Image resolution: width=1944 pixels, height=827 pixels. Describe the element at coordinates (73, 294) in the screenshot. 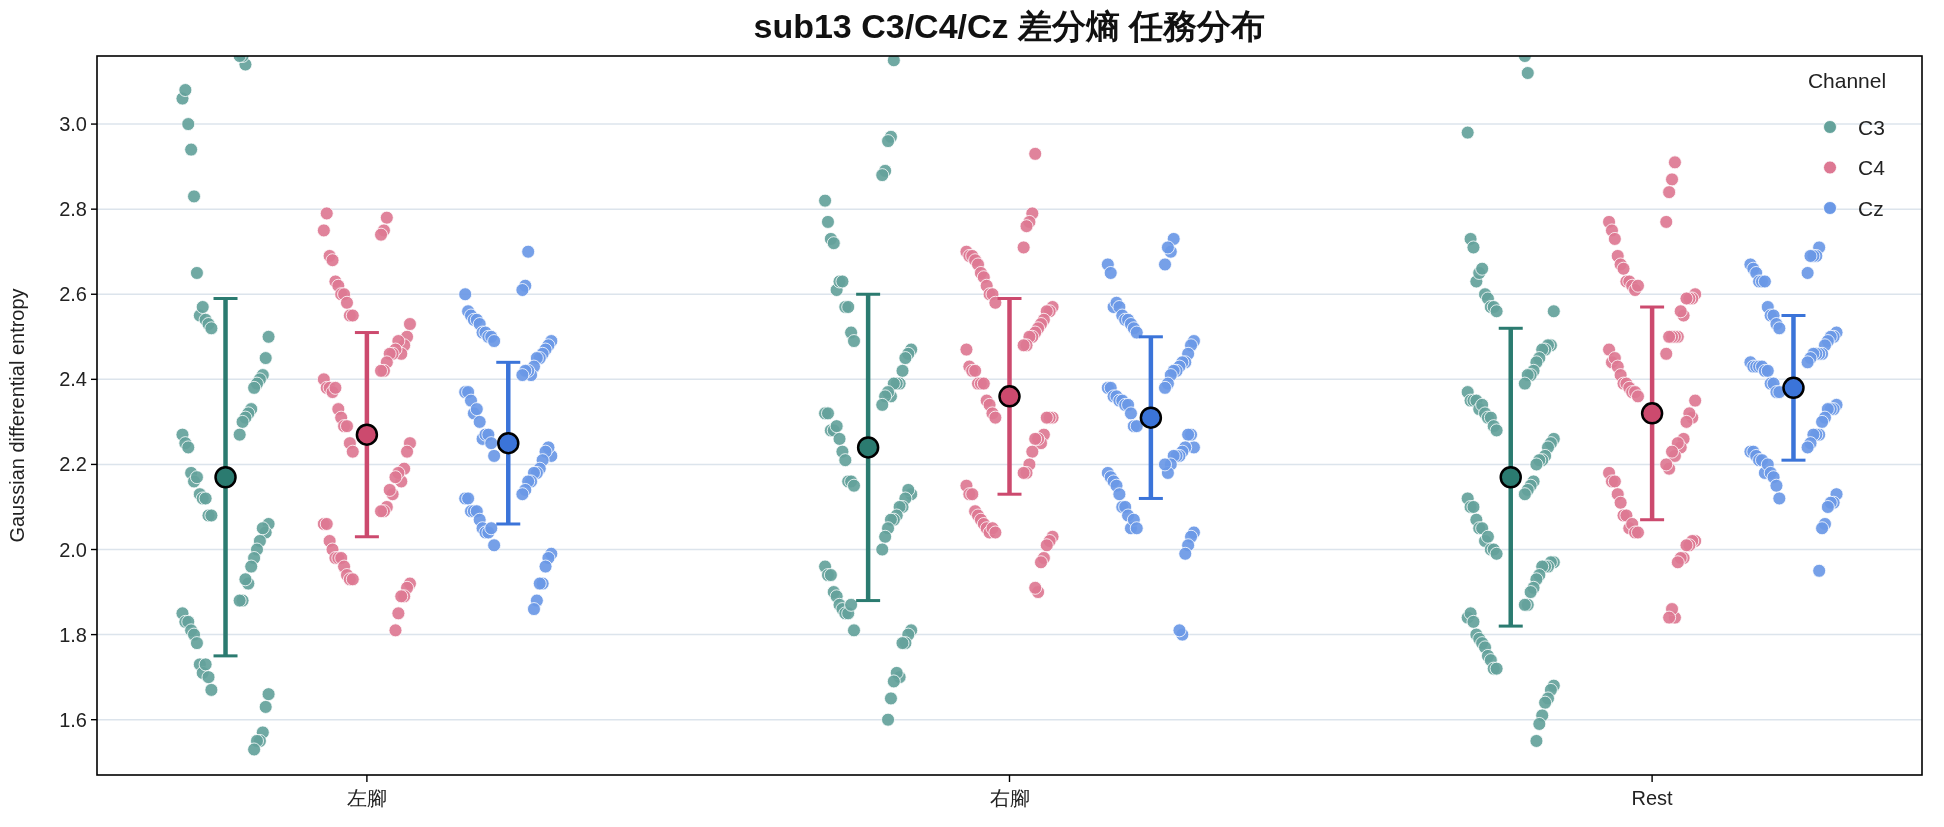

I see `y-tick-label: 2.6` at that location.